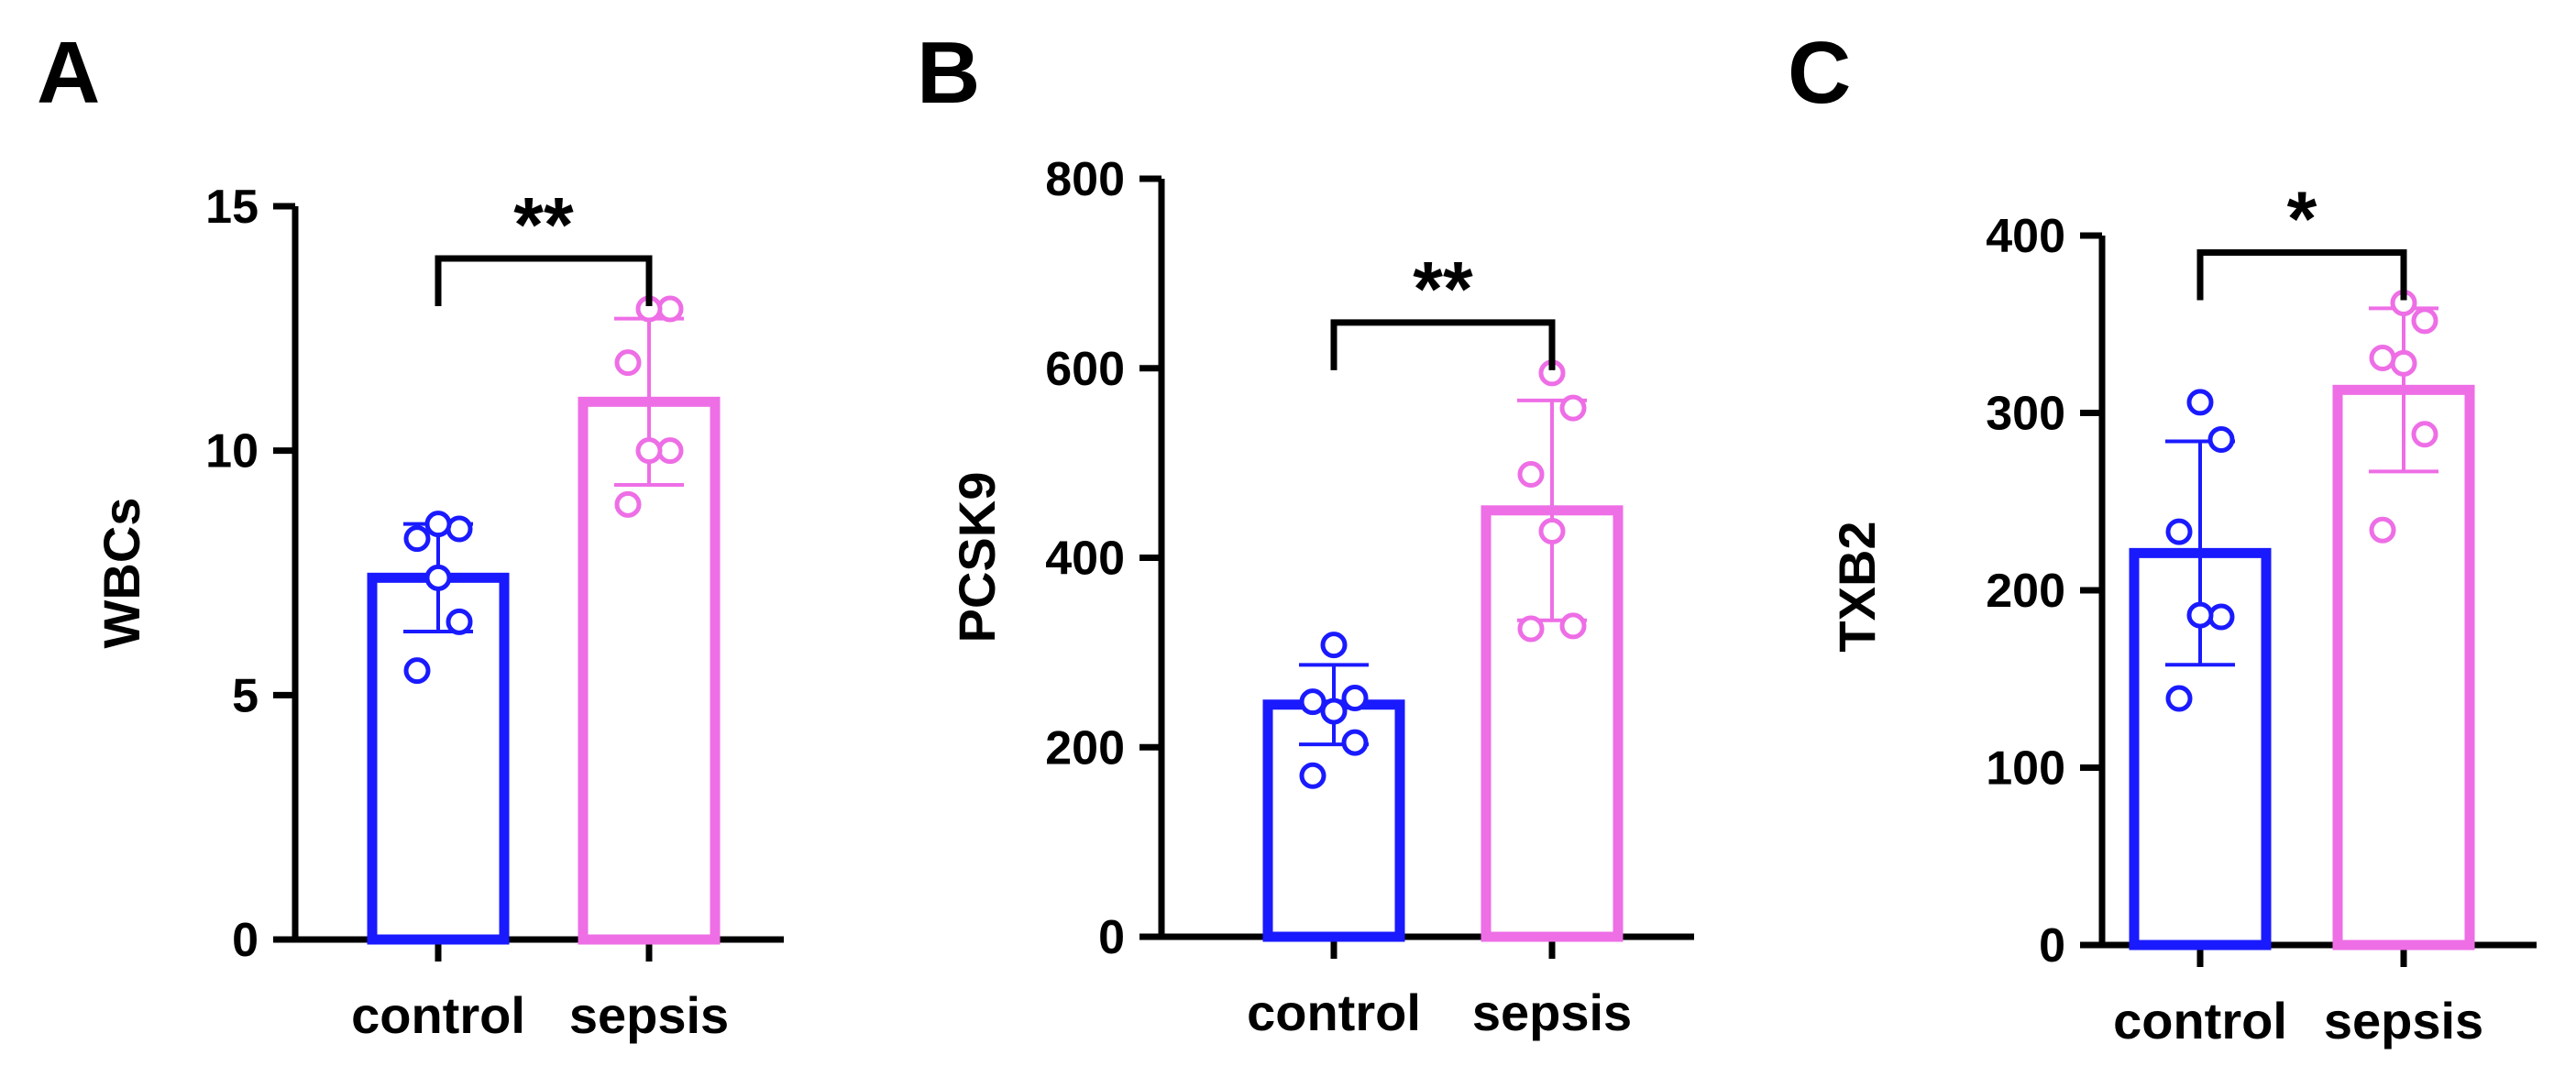  Describe the element at coordinates (1857, 586) in the screenshot. I see `y-axis-title: TXB2` at that location.